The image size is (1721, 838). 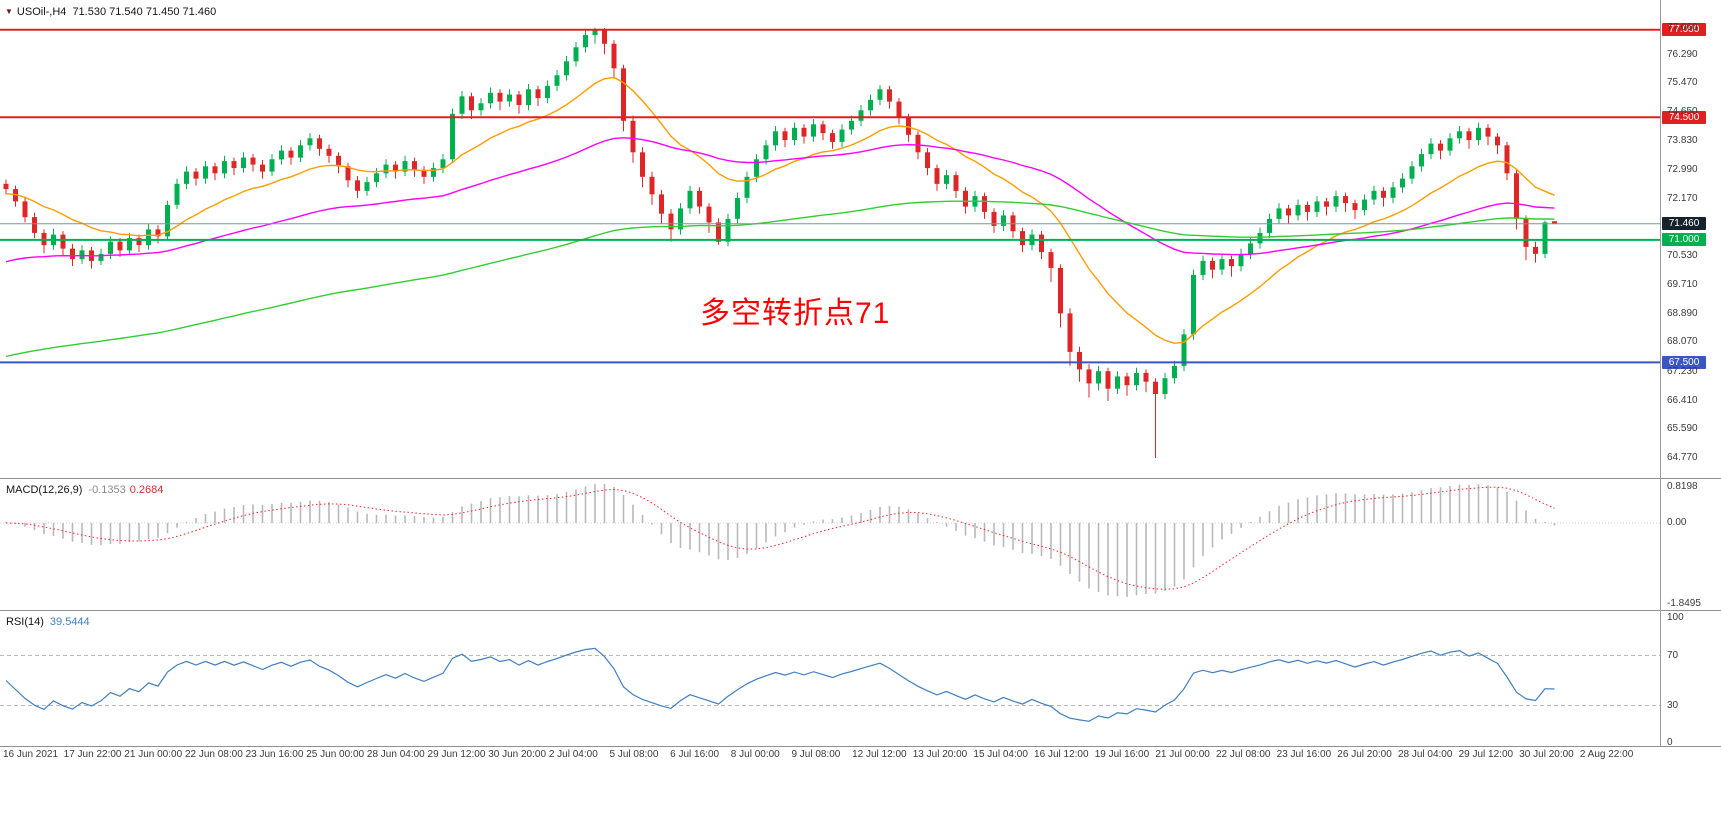 What do you see at coordinates (146, 490) in the screenshot?
I see `macd-signal-value: 0.2684` at bounding box center [146, 490].